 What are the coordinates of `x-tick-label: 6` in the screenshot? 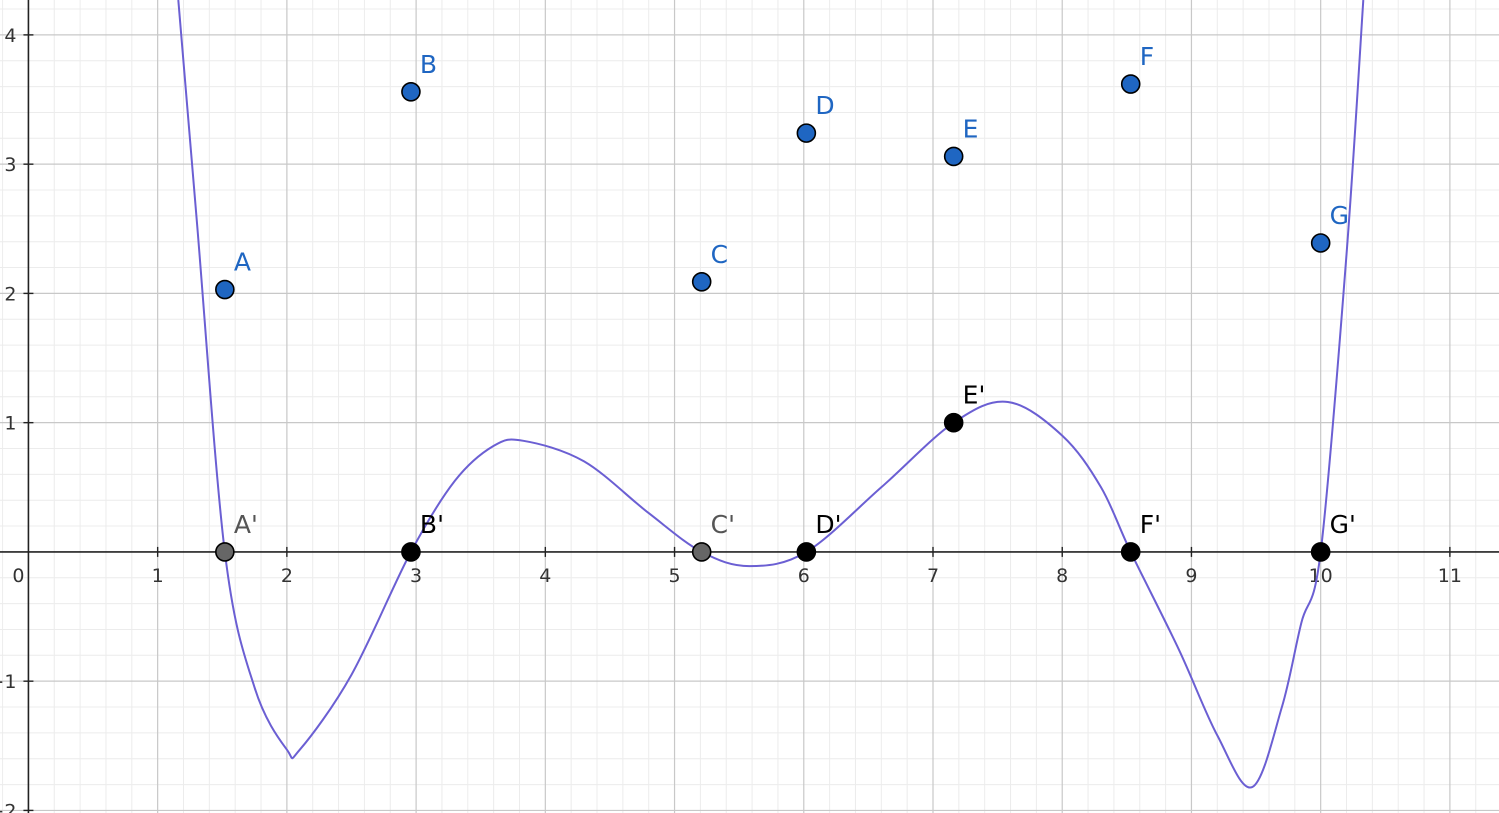 It's located at (804, 576).